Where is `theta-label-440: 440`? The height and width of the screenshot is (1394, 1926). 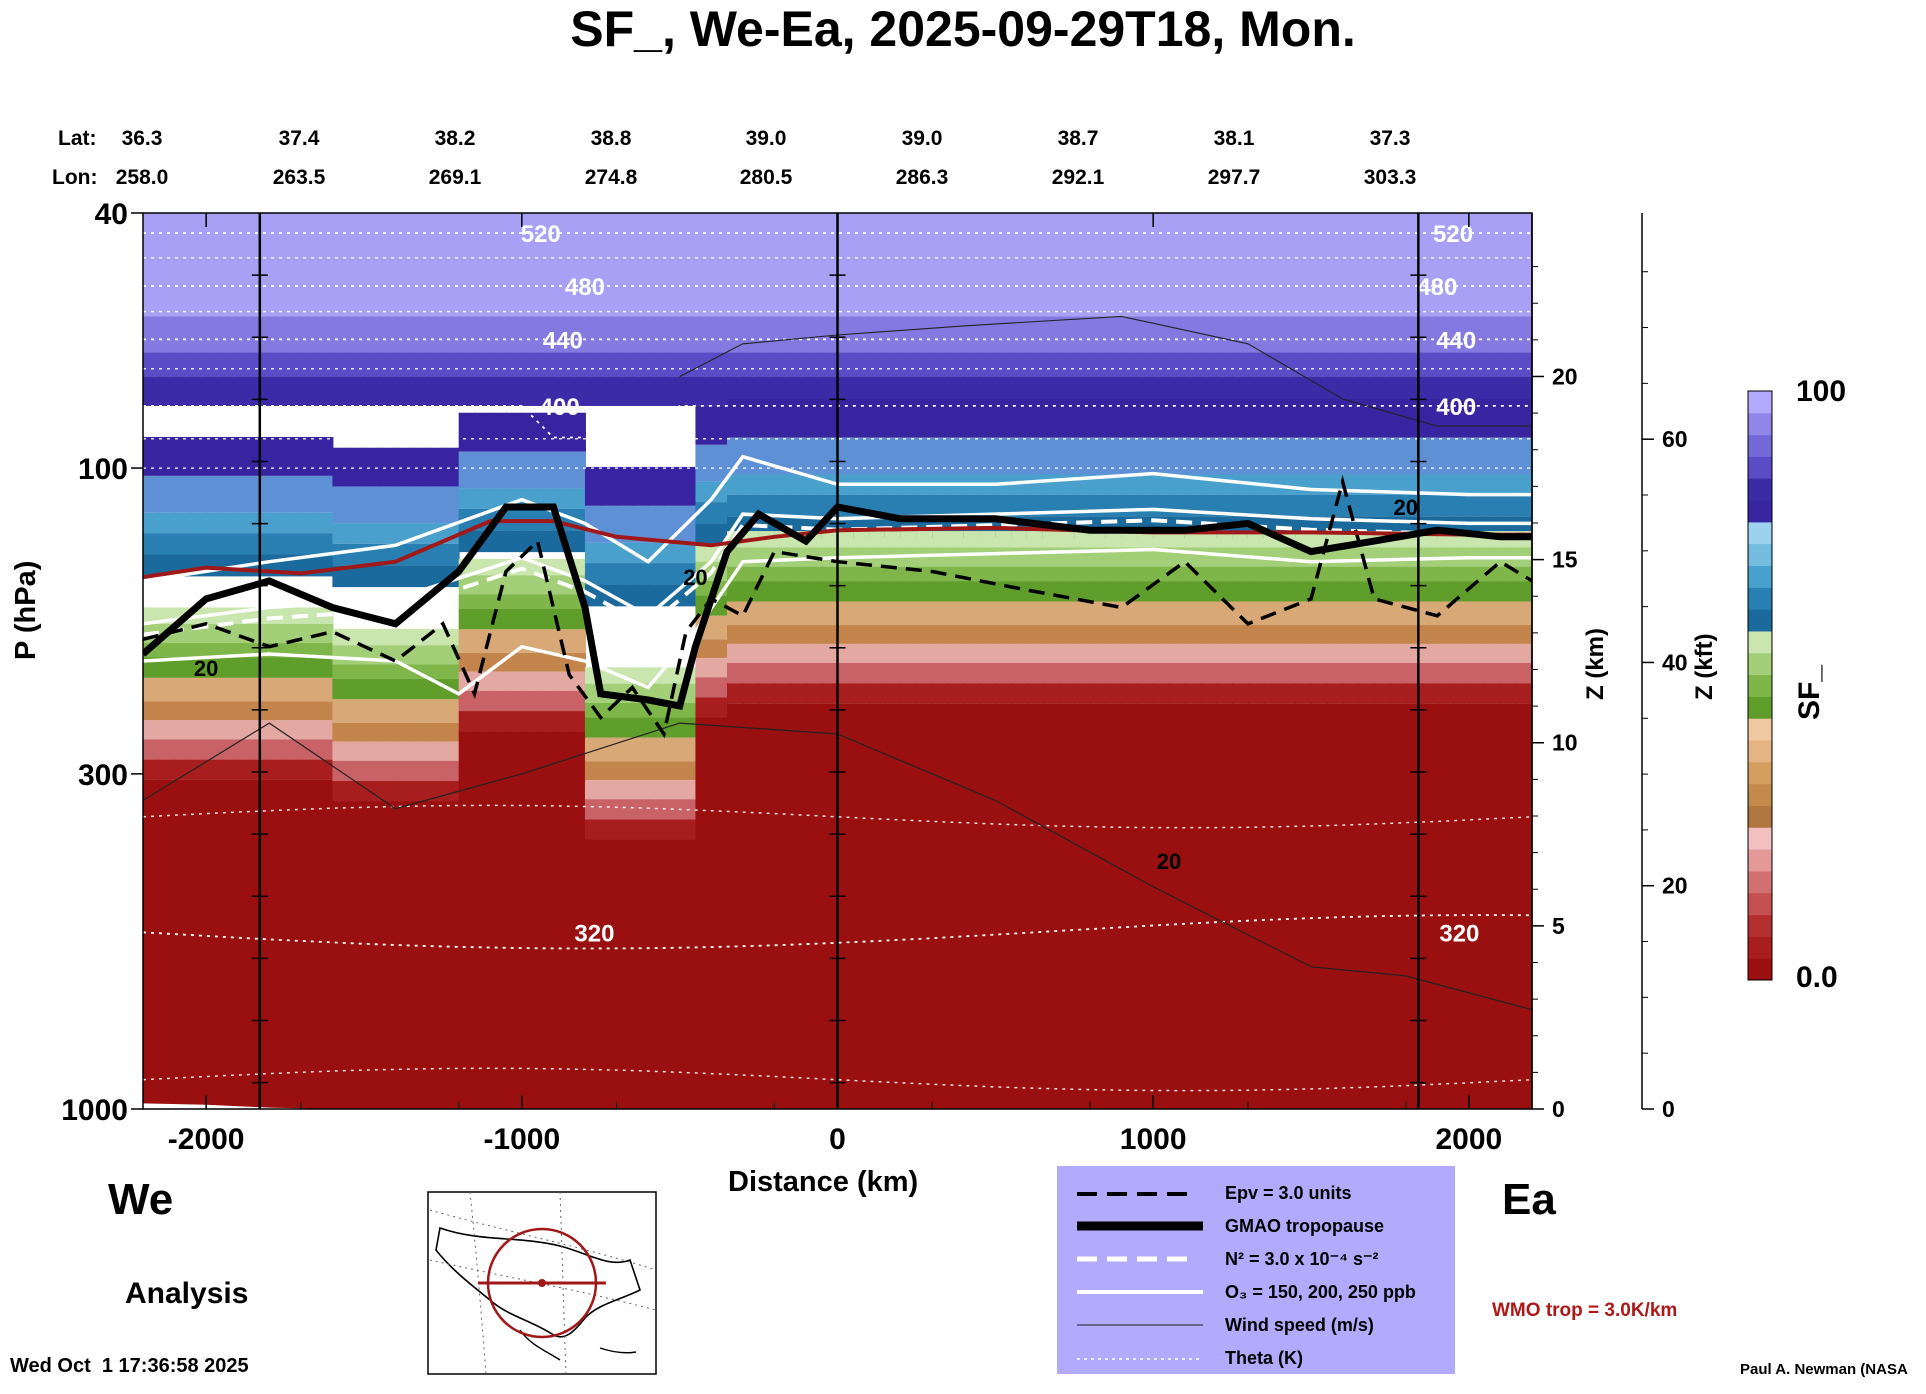
theta-label-440: 440 is located at coordinates (1456, 340).